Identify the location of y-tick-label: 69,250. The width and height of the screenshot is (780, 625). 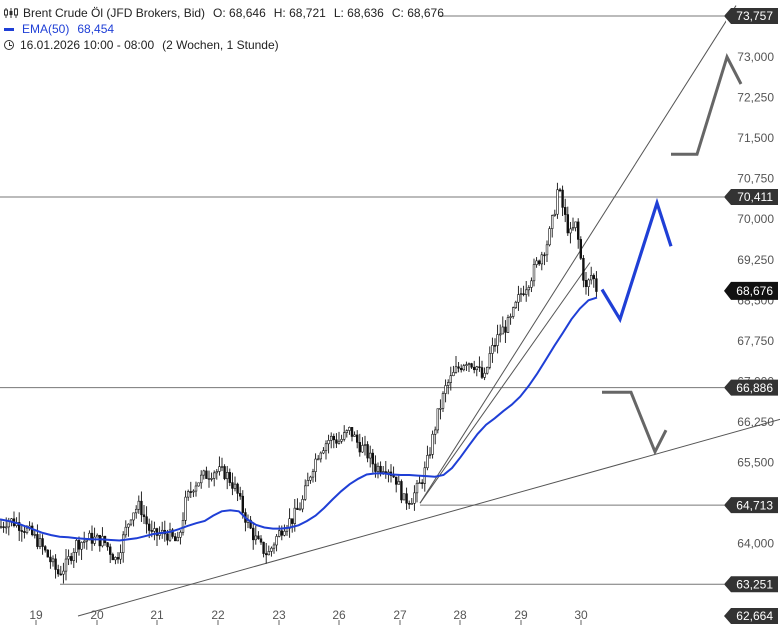
(755, 260).